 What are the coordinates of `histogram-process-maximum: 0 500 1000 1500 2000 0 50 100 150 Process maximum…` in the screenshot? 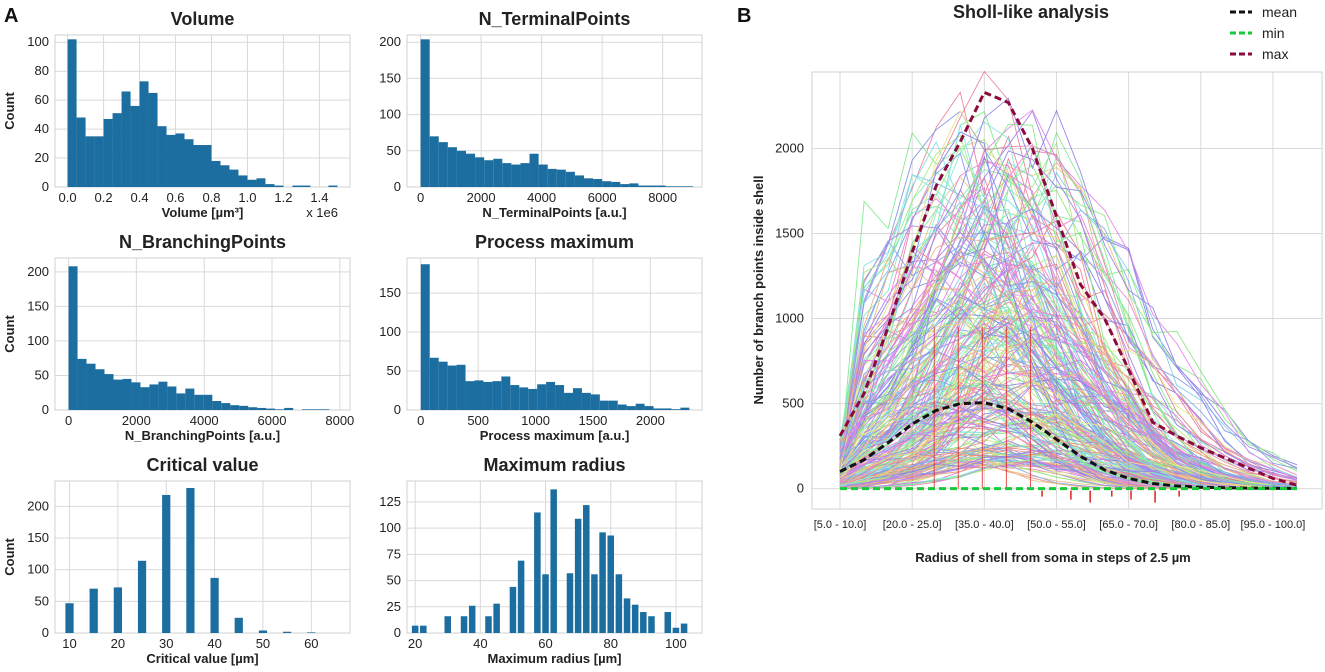 It's located at (541, 337).